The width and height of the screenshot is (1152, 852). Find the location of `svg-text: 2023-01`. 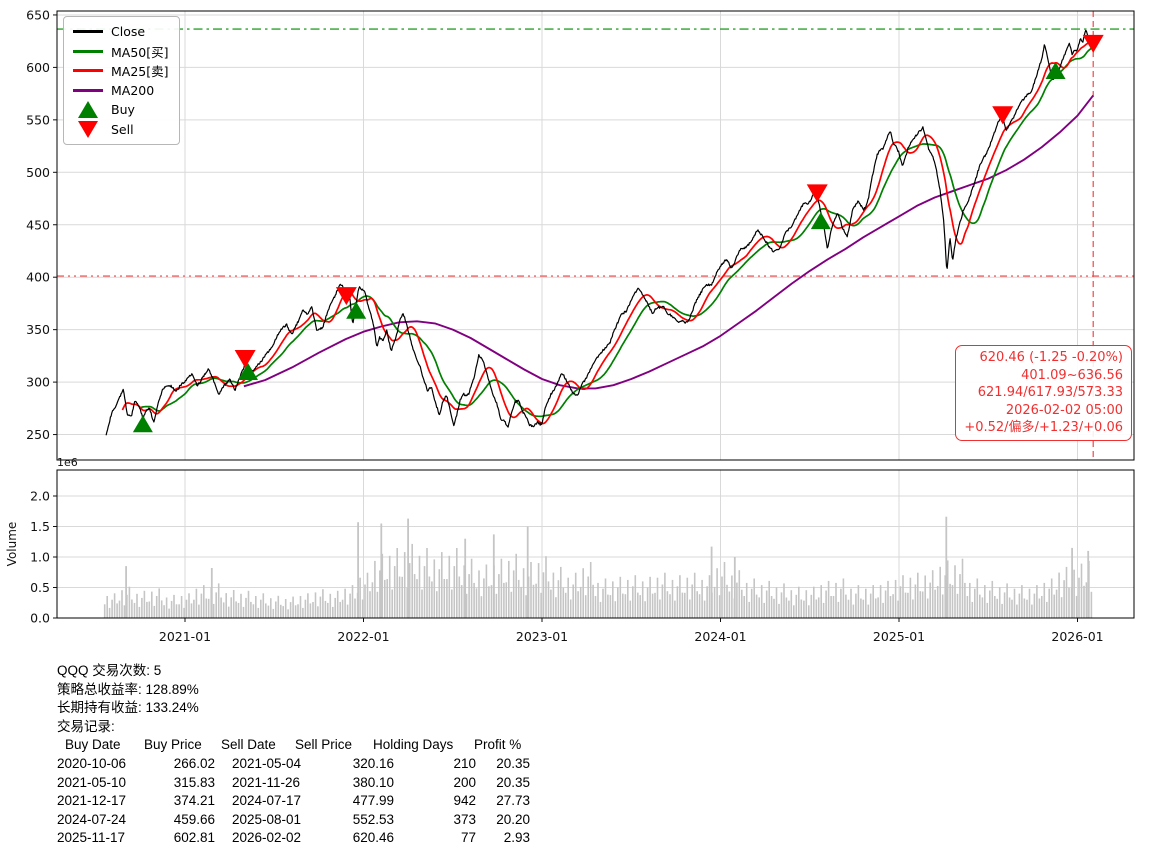

svg-text: 2023-01 is located at coordinates (542, 636).